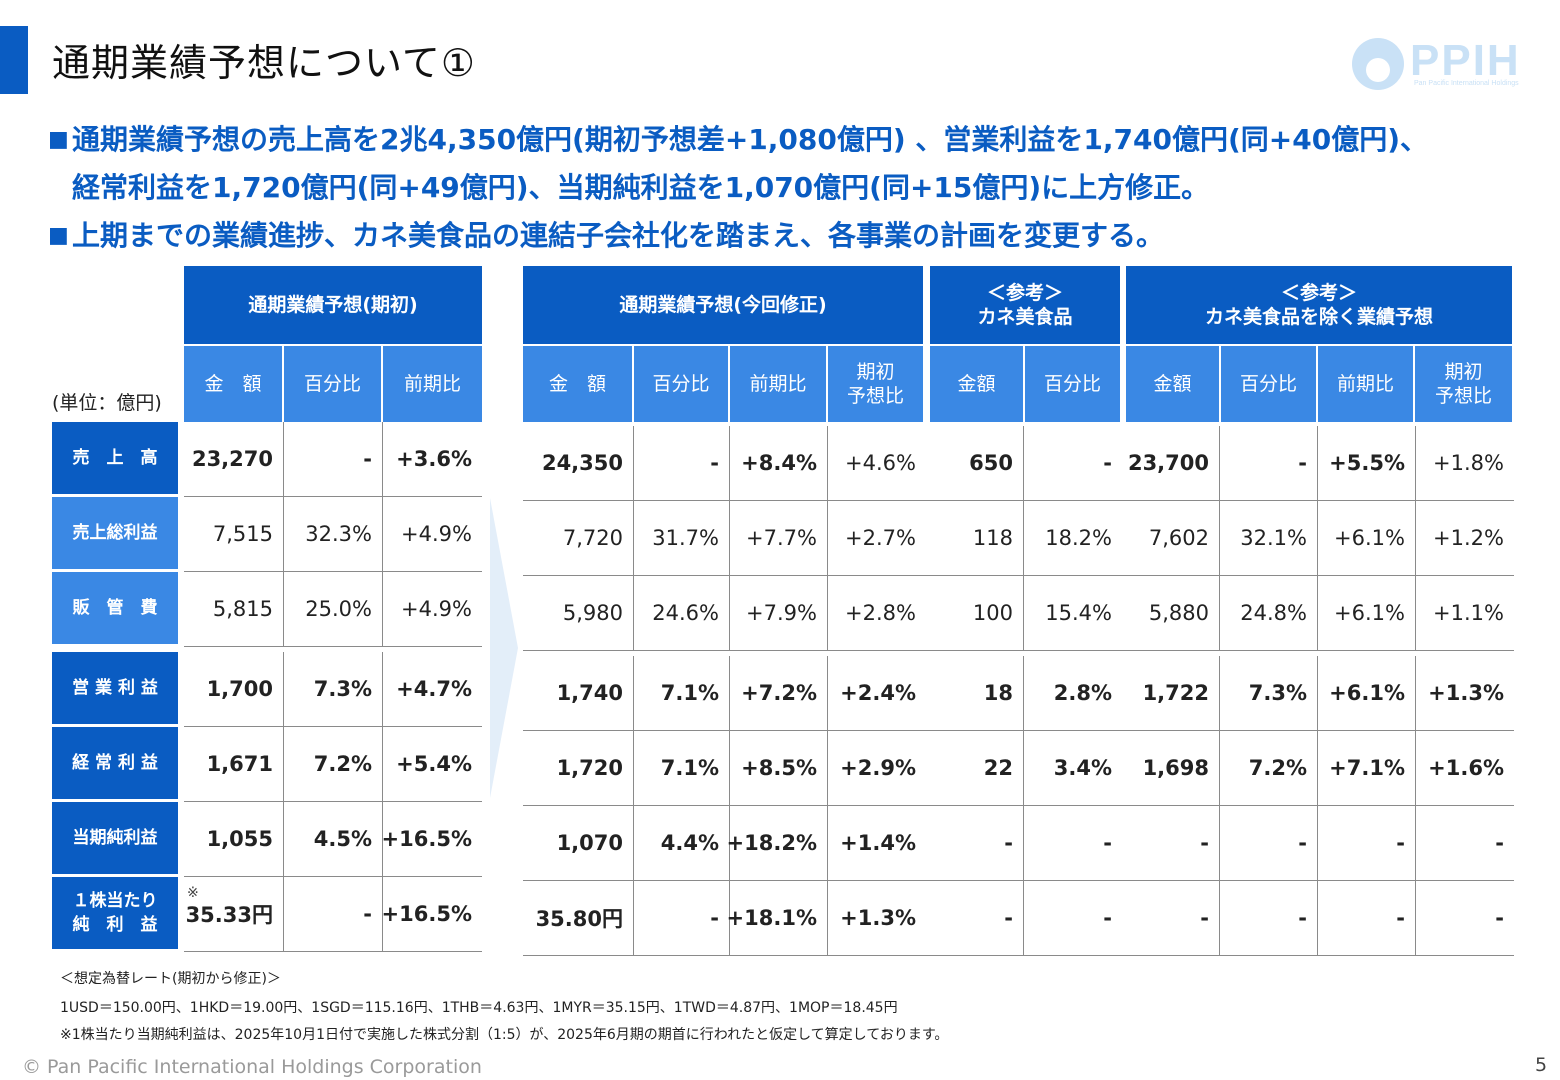  I want to click on table-cell-revised: 4.4%, so click(682, 843).